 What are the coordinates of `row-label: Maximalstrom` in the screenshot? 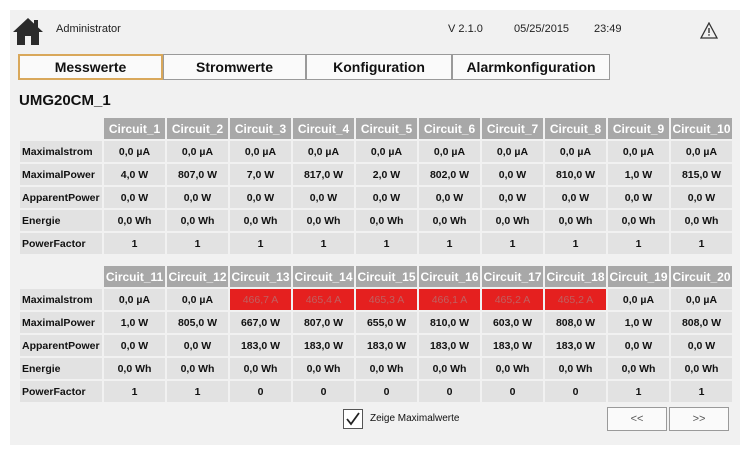 It's located at (61, 299).